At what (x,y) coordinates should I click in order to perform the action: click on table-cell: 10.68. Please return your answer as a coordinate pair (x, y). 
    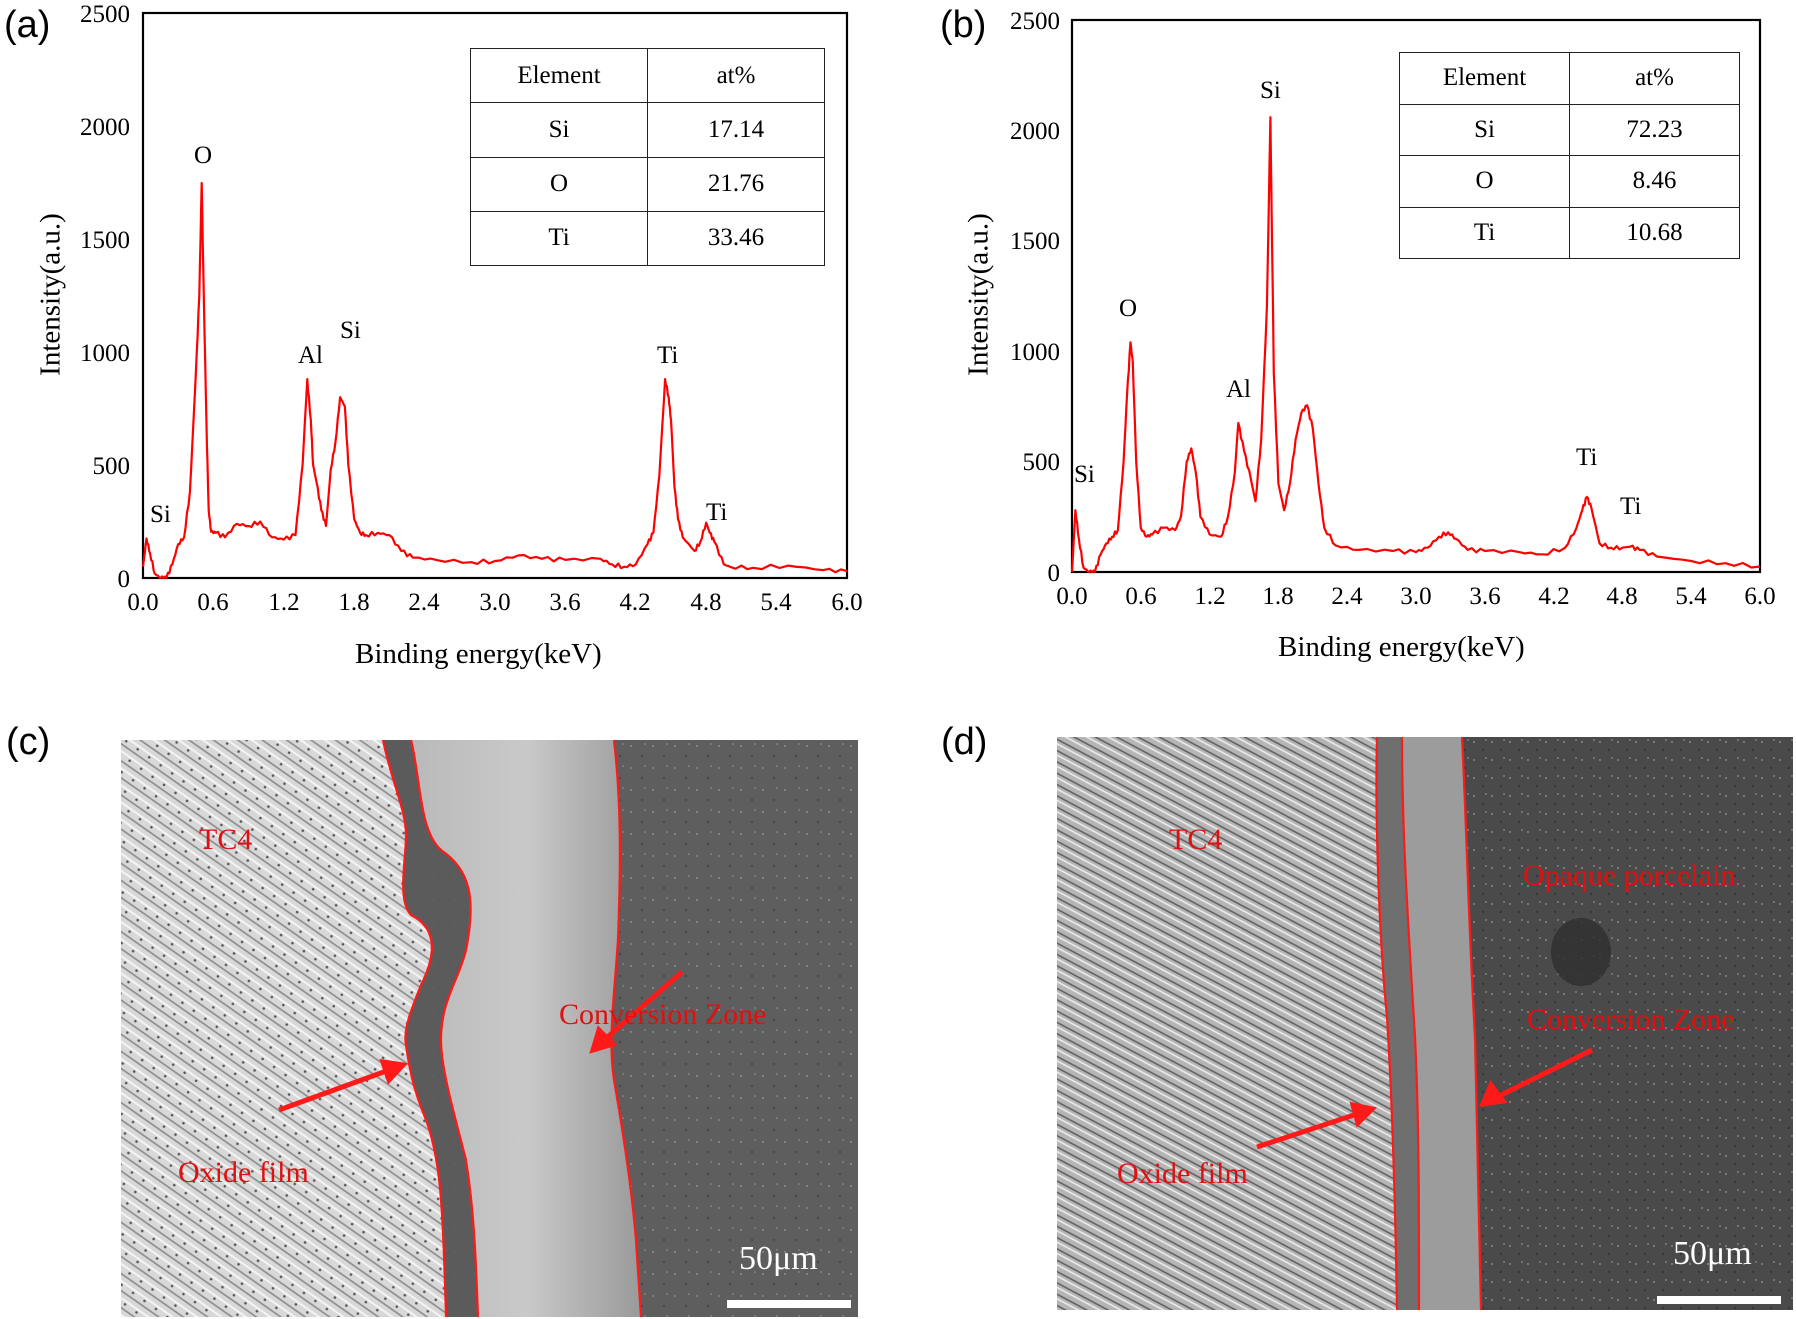
    Looking at the image, I should click on (1654, 232).